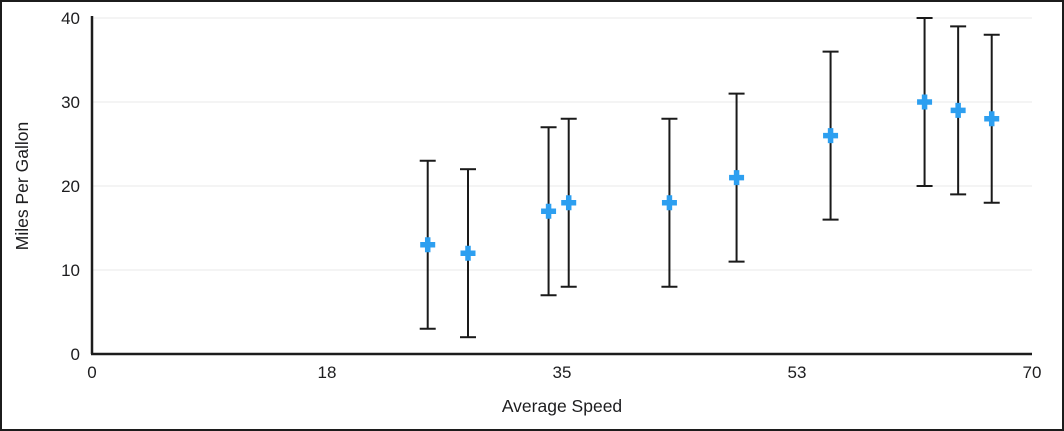 The width and height of the screenshot is (1064, 431). I want to click on y-axis-title: Miles Per Gallon, so click(22, 186).